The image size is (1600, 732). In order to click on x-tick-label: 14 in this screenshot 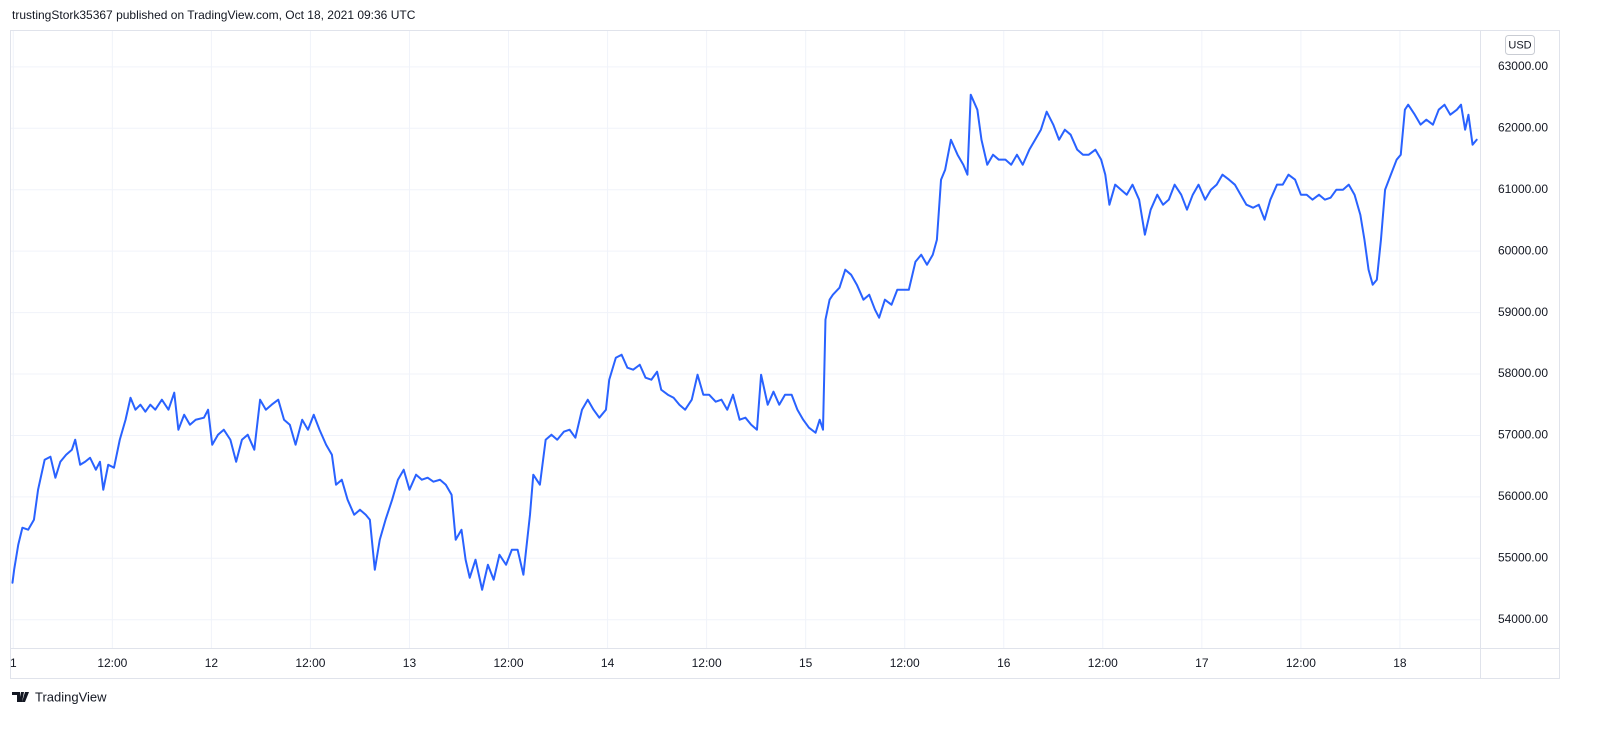, I will do `click(608, 663)`.